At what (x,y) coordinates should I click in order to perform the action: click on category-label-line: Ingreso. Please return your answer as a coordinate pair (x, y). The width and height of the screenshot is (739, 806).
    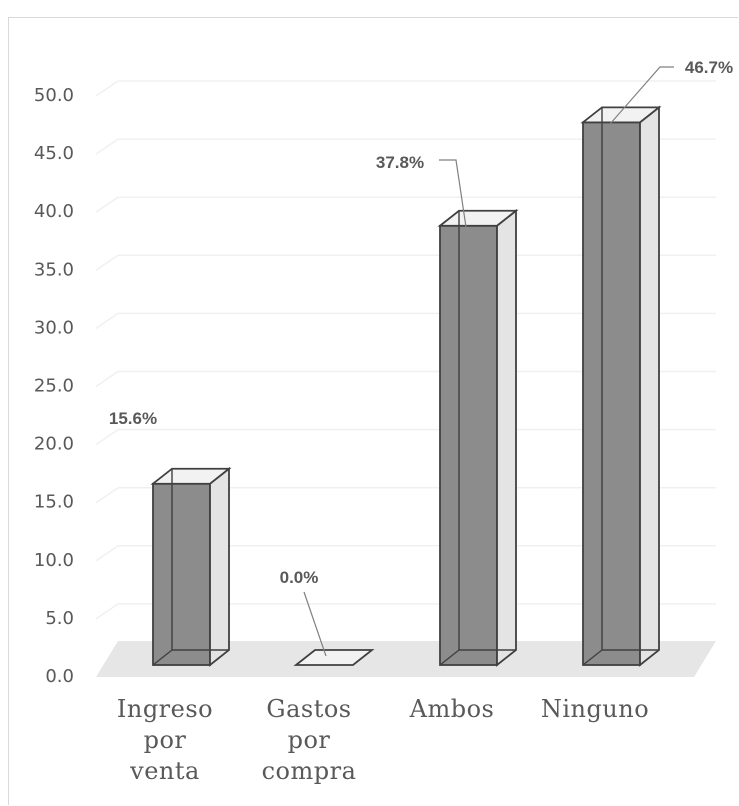
    Looking at the image, I should click on (165, 709).